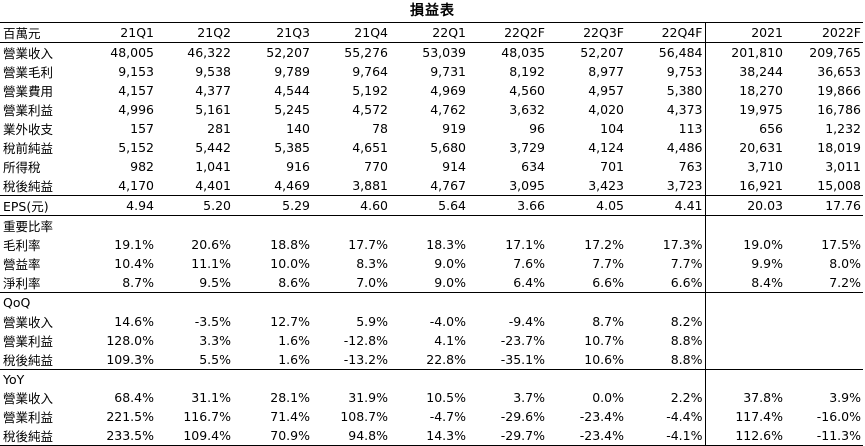  What do you see at coordinates (215, 359) in the screenshot?
I see `table-cell: 5.5%` at bounding box center [215, 359].